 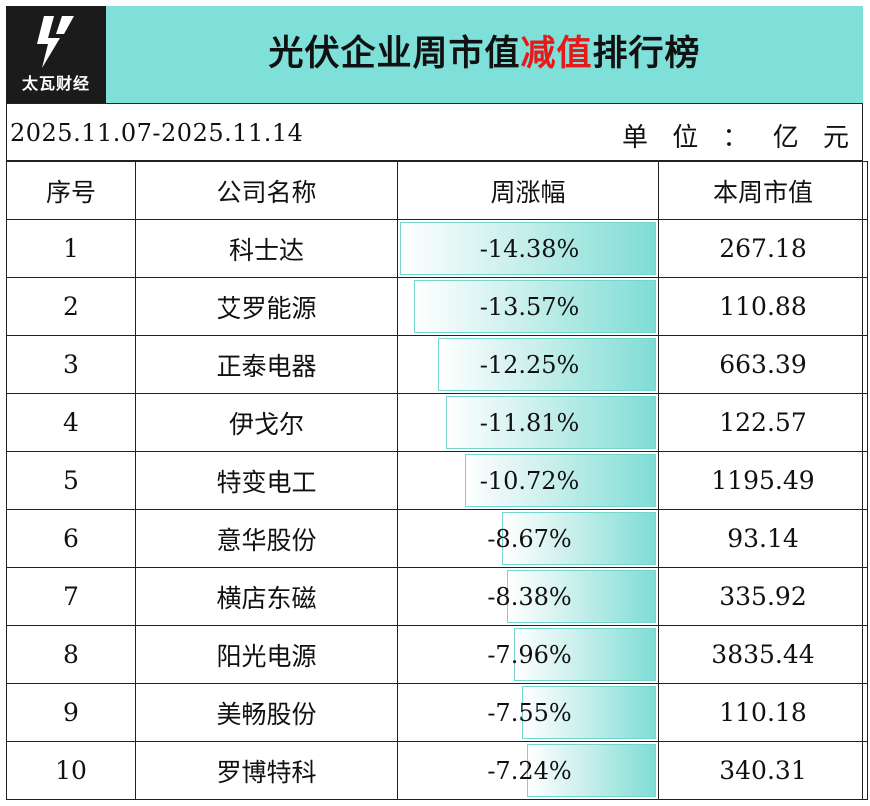 What do you see at coordinates (266, 712) in the screenshot?
I see `company-cell: 美畅股份` at bounding box center [266, 712].